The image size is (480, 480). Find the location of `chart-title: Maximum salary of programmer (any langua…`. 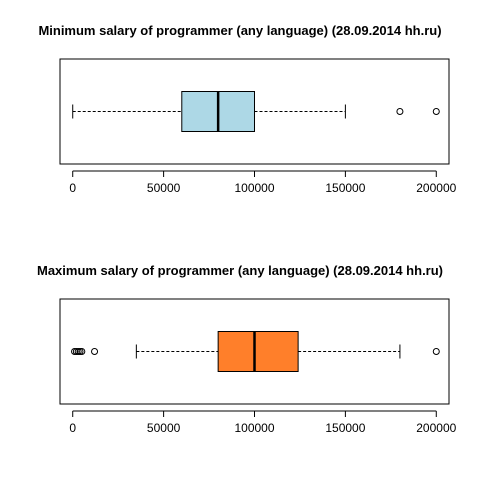

chart-title: Maximum salary of programmer (any langua… is located at coordinates (240, 270).